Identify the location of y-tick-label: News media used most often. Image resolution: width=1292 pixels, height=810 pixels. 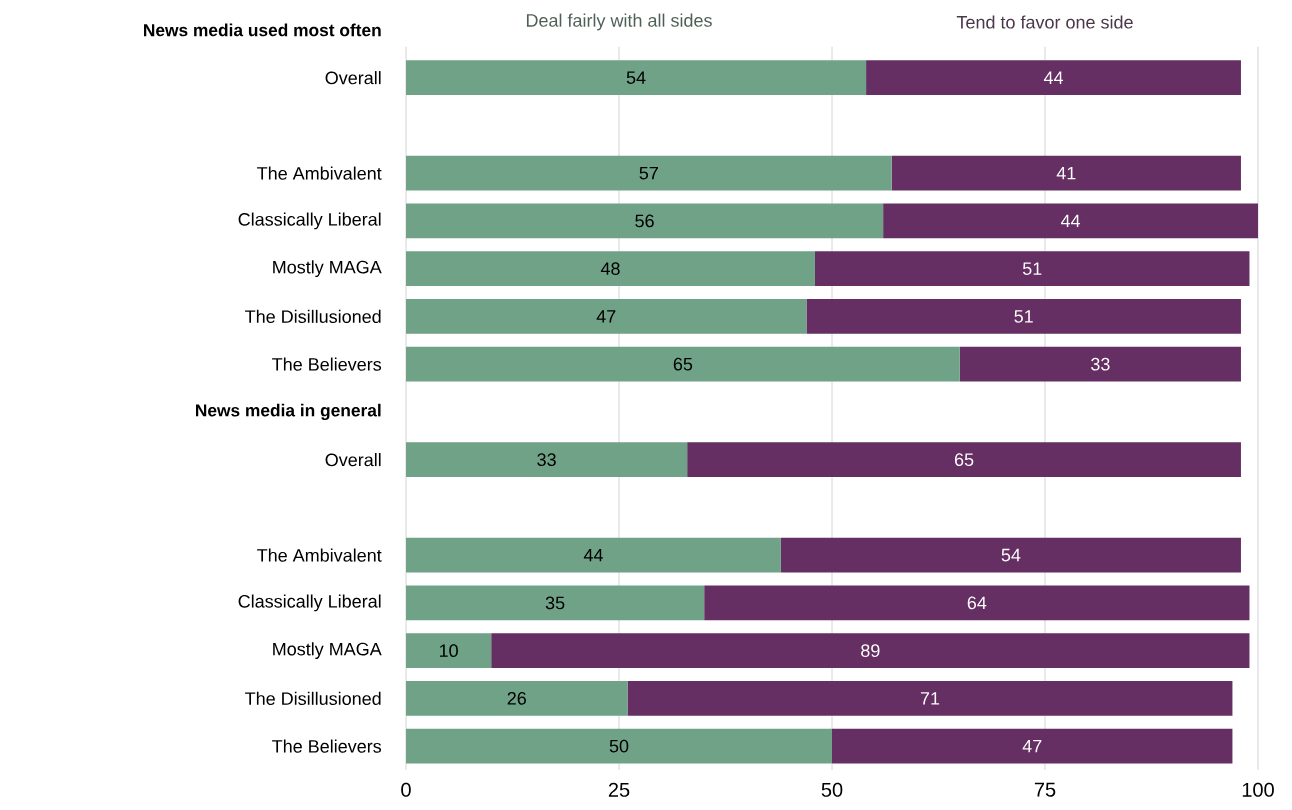
(262, 30).